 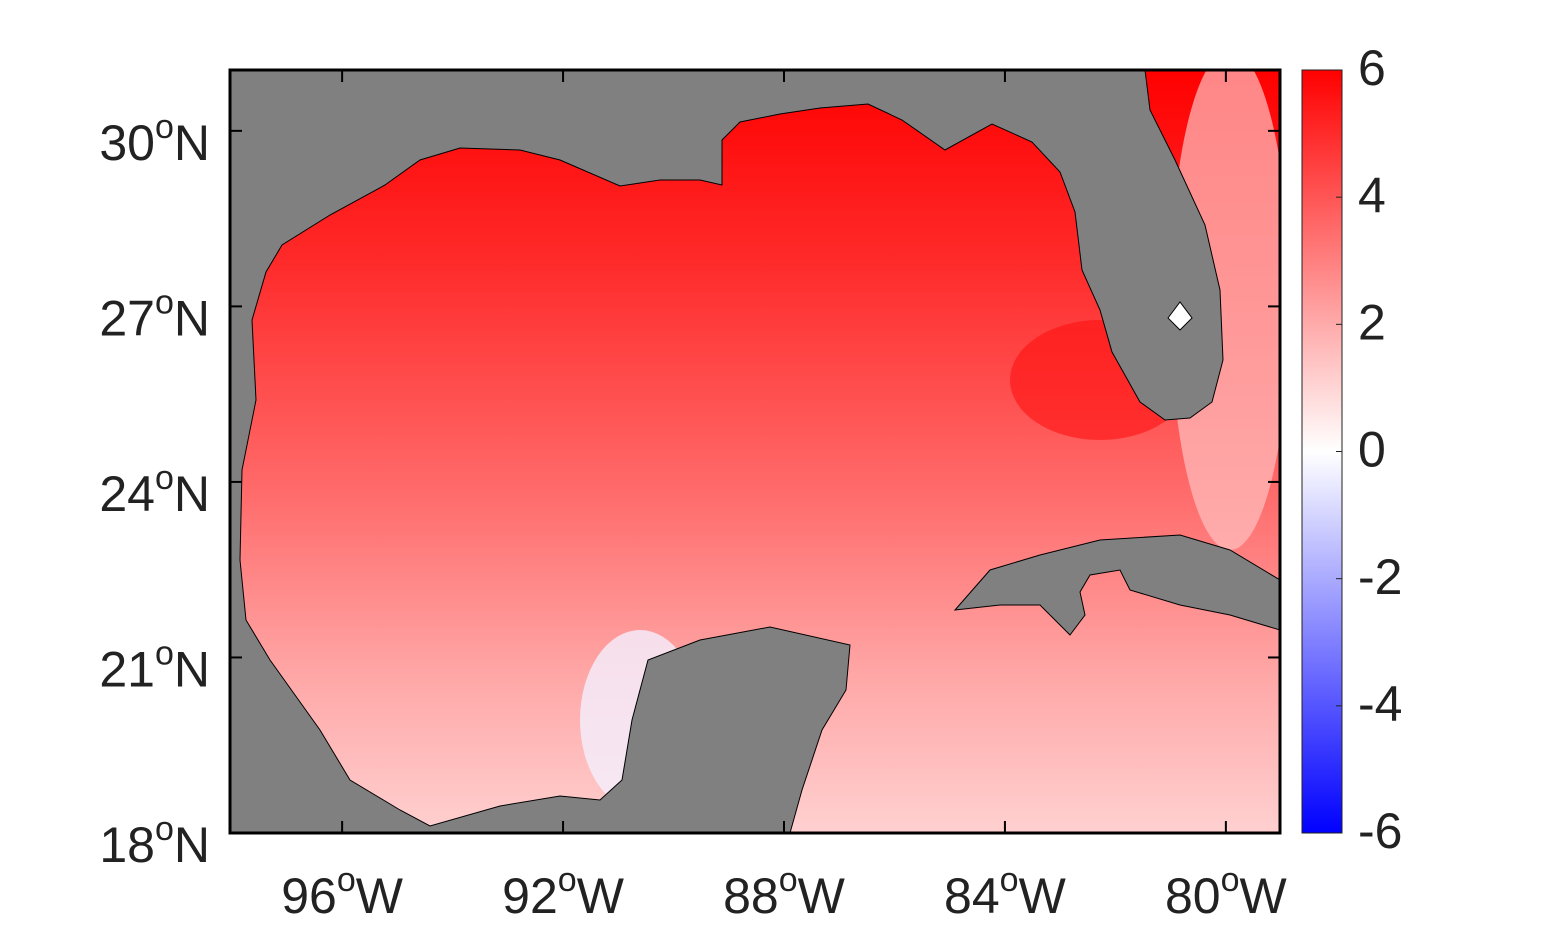 I want to click on y-tick-label: 21oN, so click(x=154, y=665).